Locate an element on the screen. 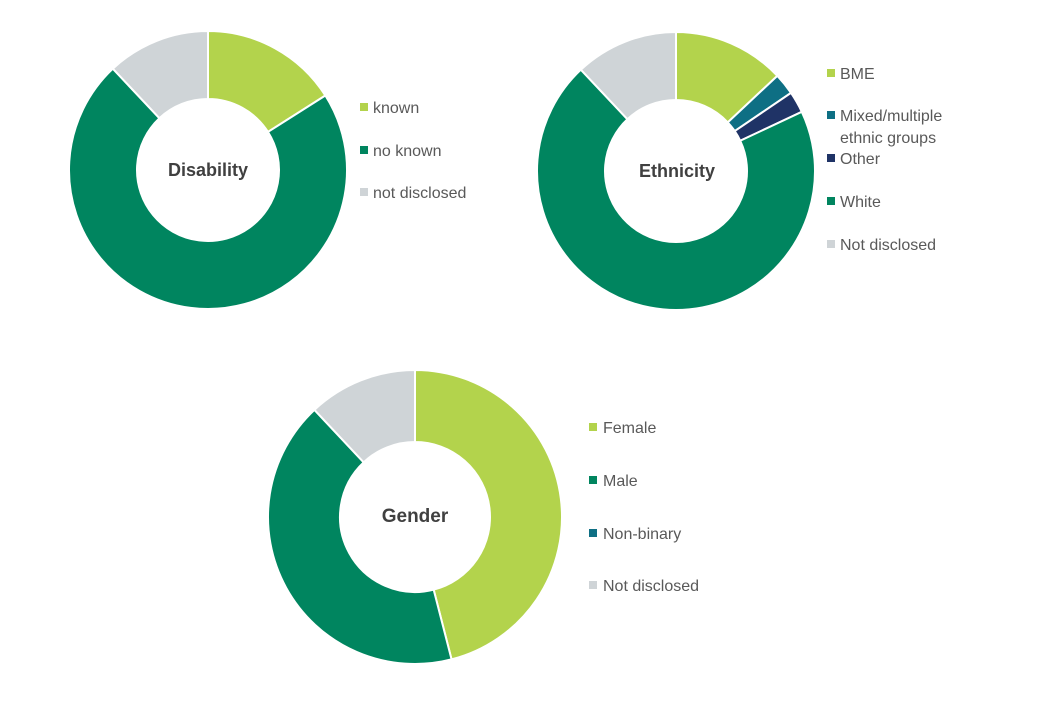  gender-title: Gender is located at coordinates (415, 516).